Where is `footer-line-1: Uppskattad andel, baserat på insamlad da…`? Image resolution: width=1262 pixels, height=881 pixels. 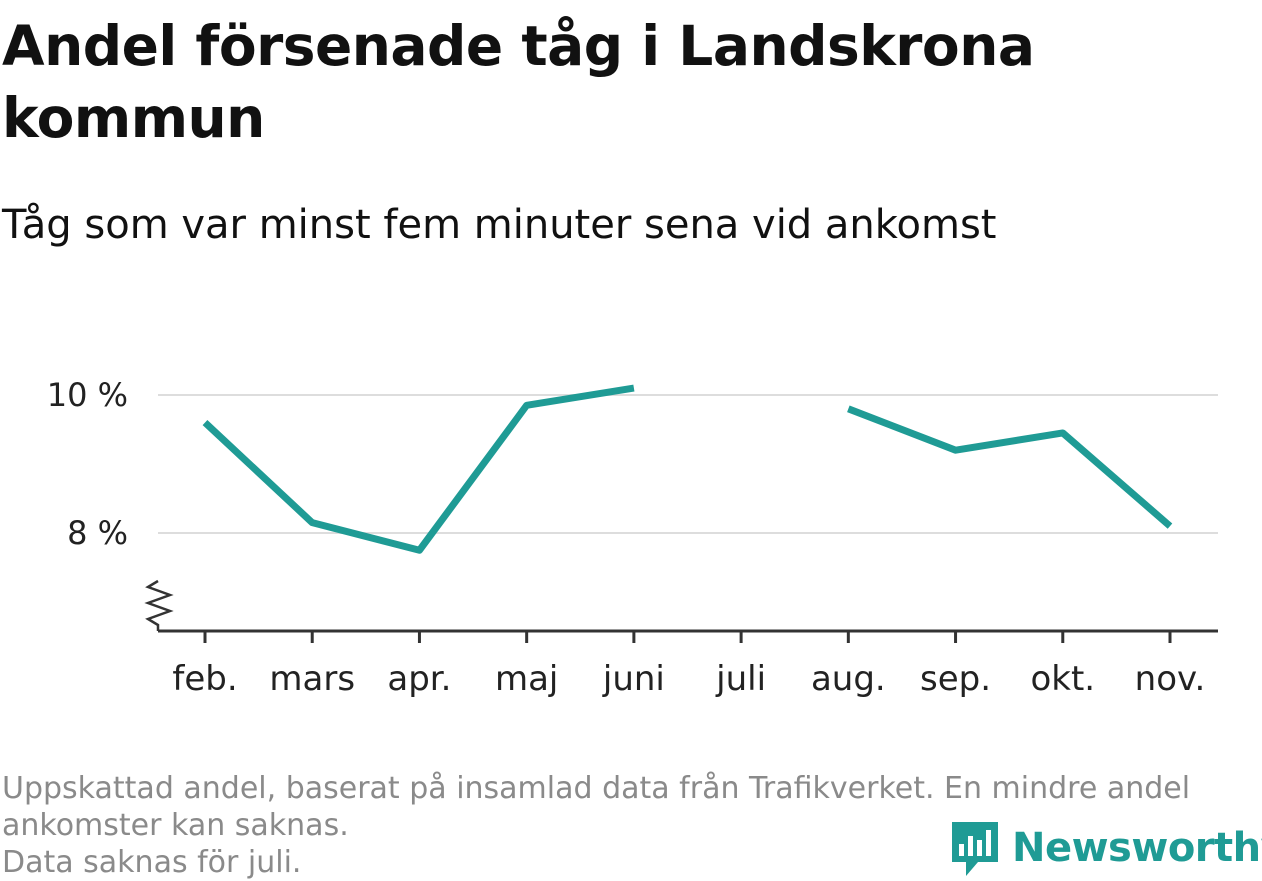
footer-line-1: Uppskattad andel, baserat på insamlad da… is located at coordinates (596, 807).